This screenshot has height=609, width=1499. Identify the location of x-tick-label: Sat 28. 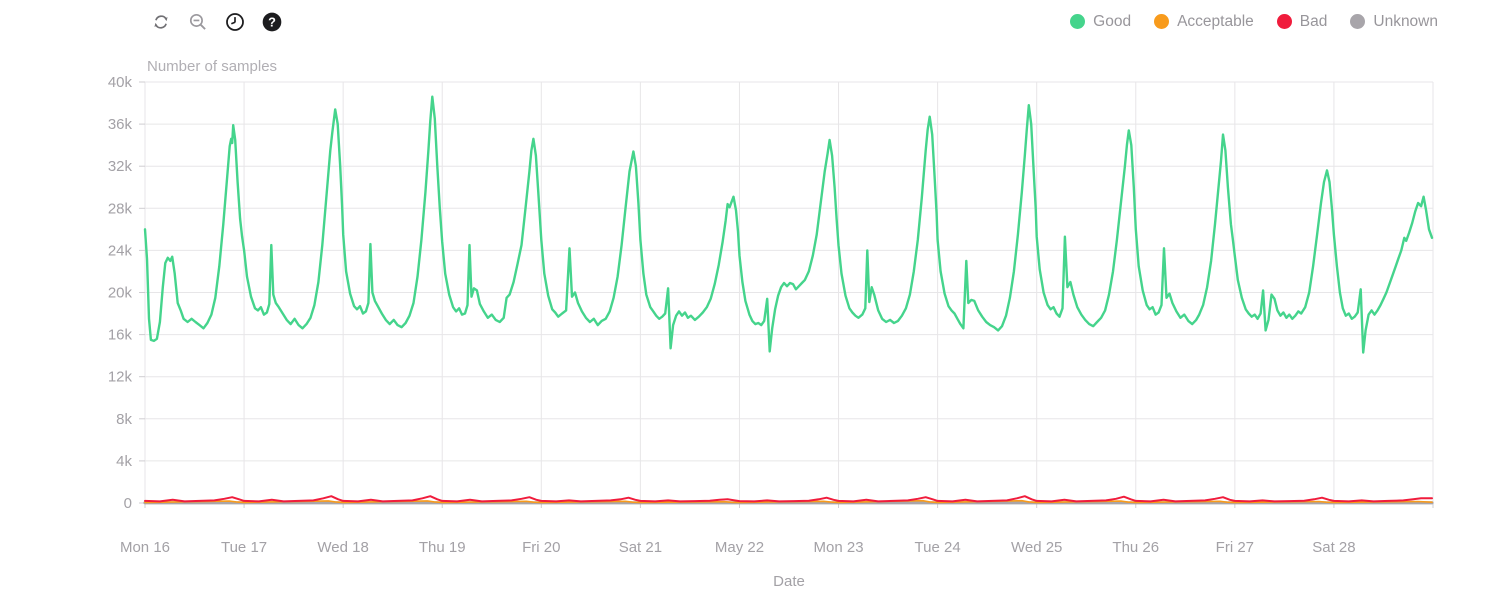
(1333, 547).